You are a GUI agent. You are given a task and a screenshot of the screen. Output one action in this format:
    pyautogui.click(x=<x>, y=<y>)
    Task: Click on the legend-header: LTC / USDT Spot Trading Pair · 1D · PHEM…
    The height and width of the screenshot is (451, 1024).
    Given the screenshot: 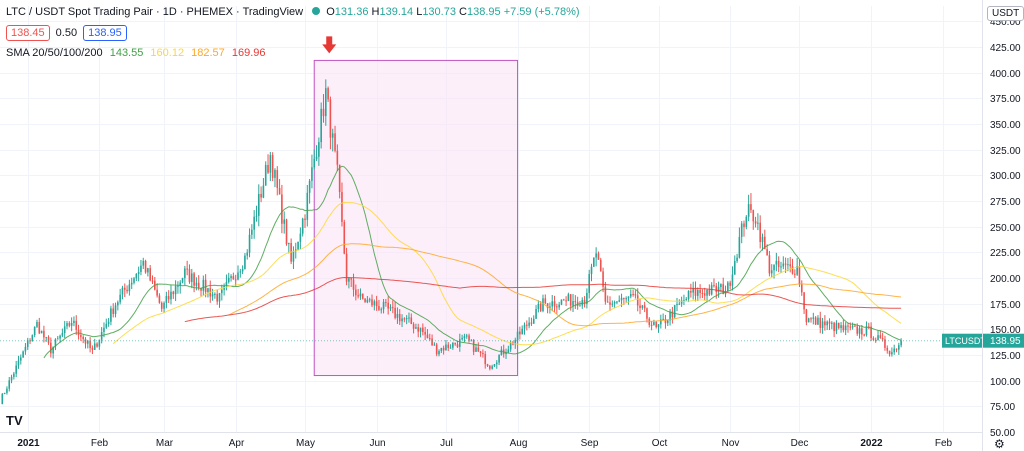 What is the action you would take?
    pyautogui.click(x=293, y=12)
    